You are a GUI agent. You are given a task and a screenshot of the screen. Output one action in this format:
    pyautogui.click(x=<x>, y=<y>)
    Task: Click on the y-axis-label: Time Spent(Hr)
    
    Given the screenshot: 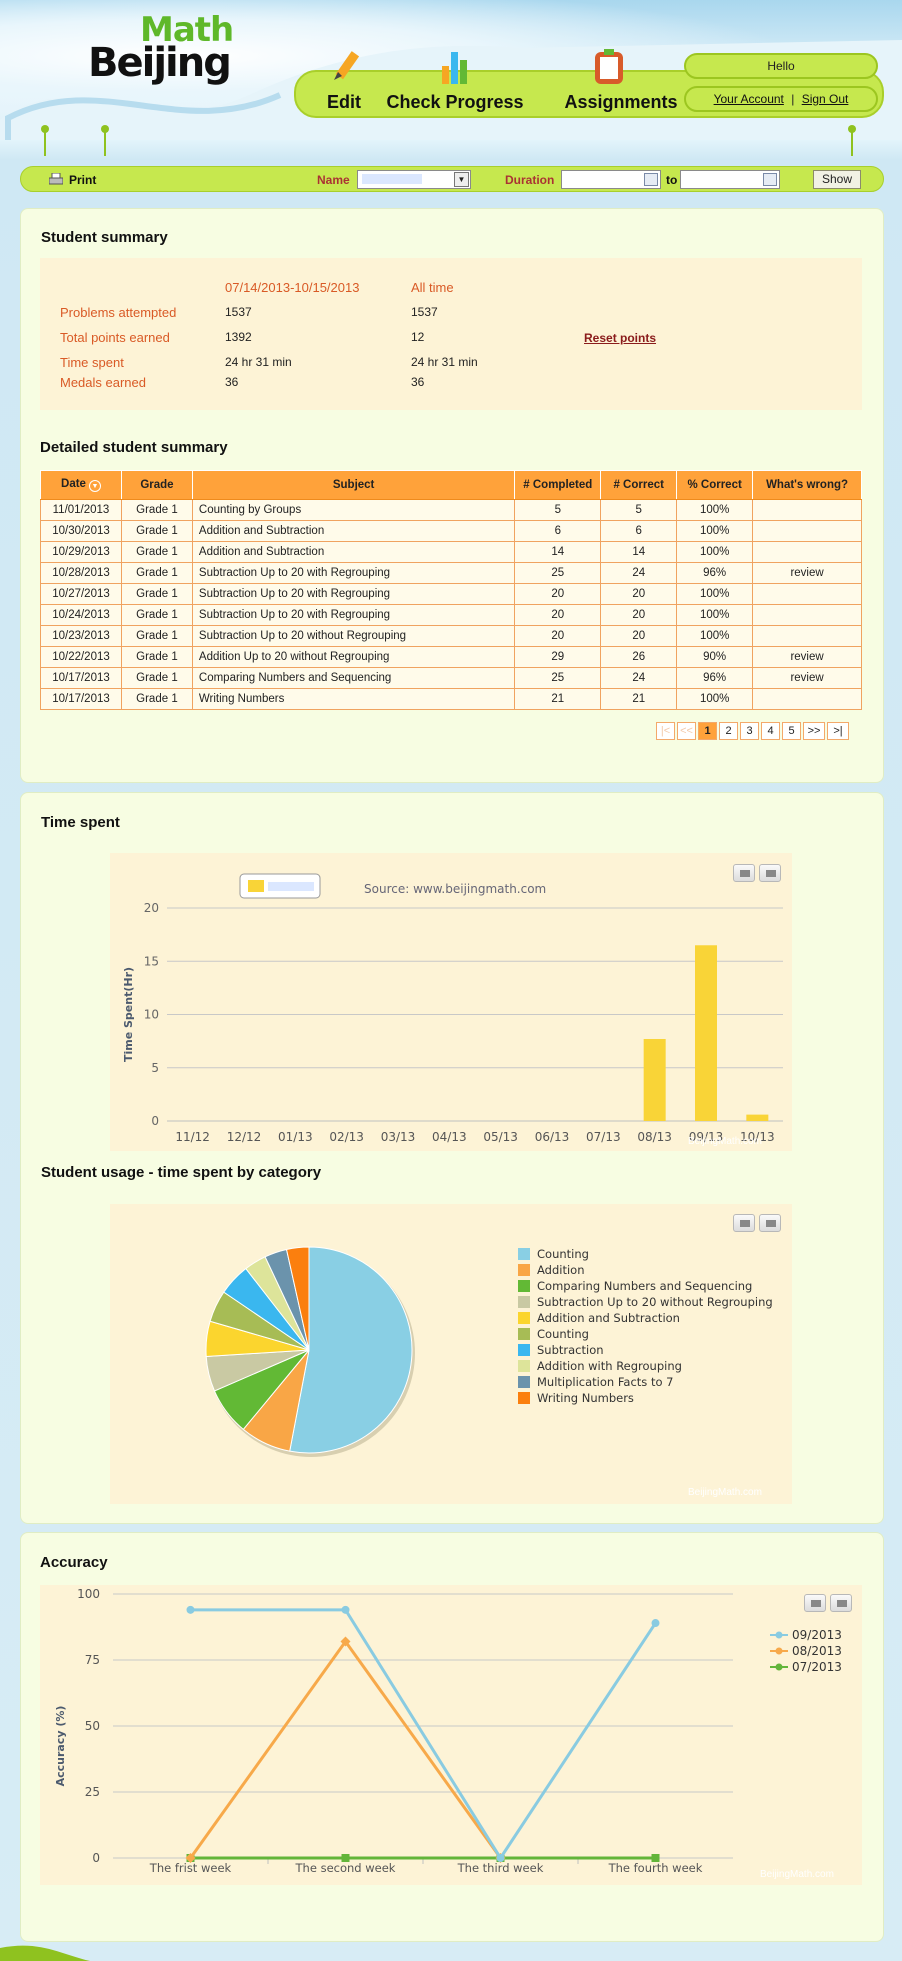 What is the action you would take?
    pyautogui.click(x=128, y=1014)
    